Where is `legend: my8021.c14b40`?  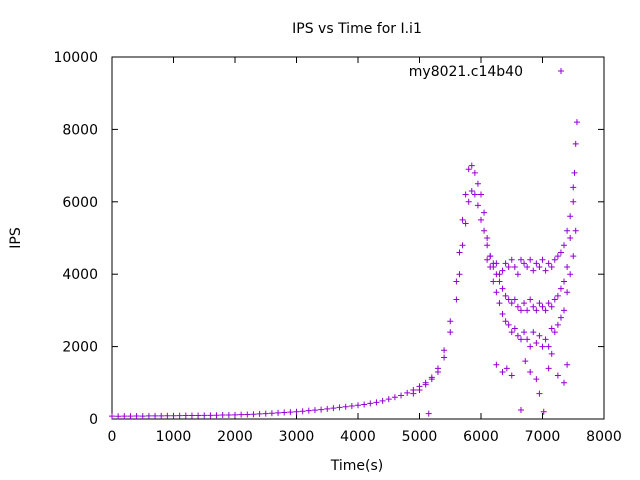
legend: my8021.c14b40 is located at coordinates (486, 72).